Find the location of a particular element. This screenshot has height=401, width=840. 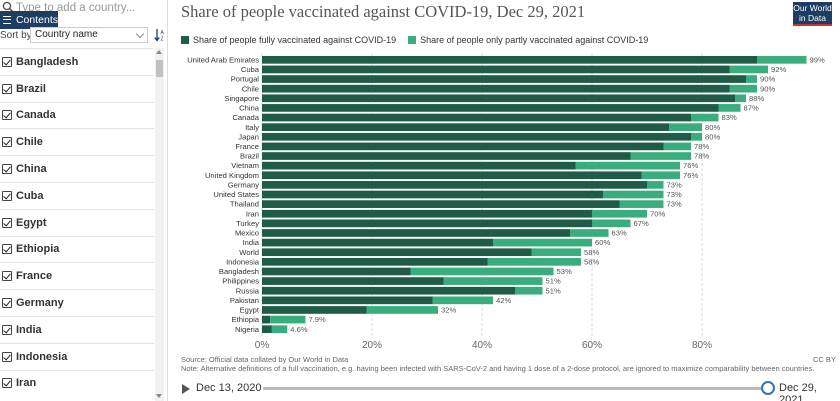

country-item: Brazil is located at coordinates (77, 89).